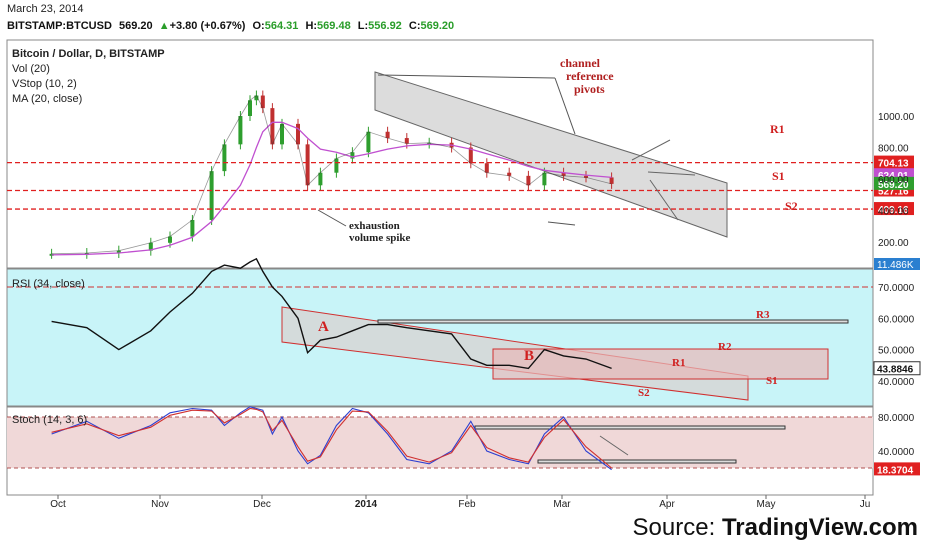  I want to click on chart-date: March 23, 2014, so click(45, 9).